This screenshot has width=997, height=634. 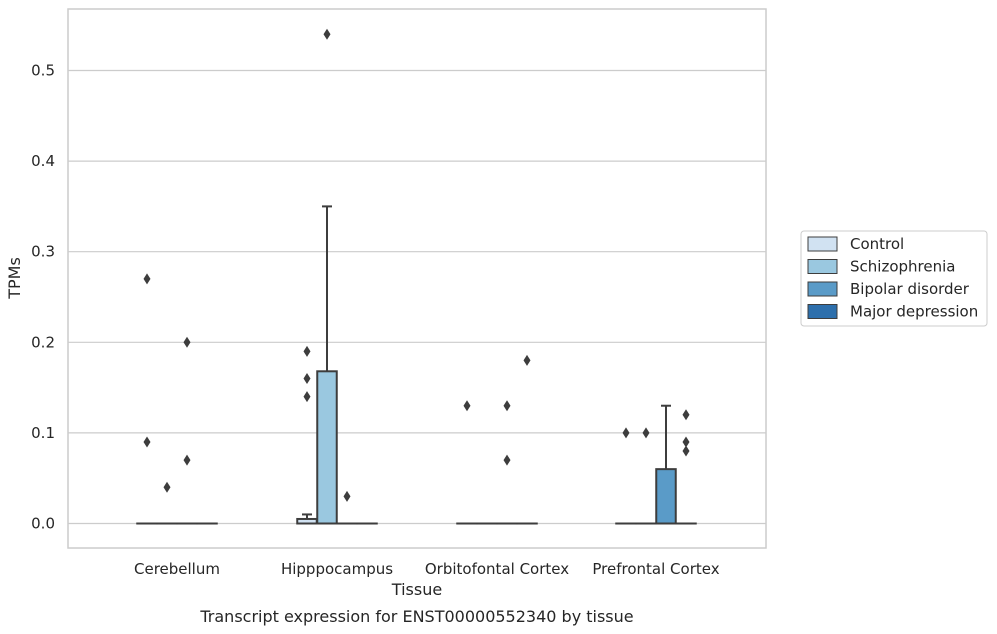 I want to click on y-tick-labels: 0.0 0.1 0.2 0.3 0.4 0.5, so click(x=43, y=297).